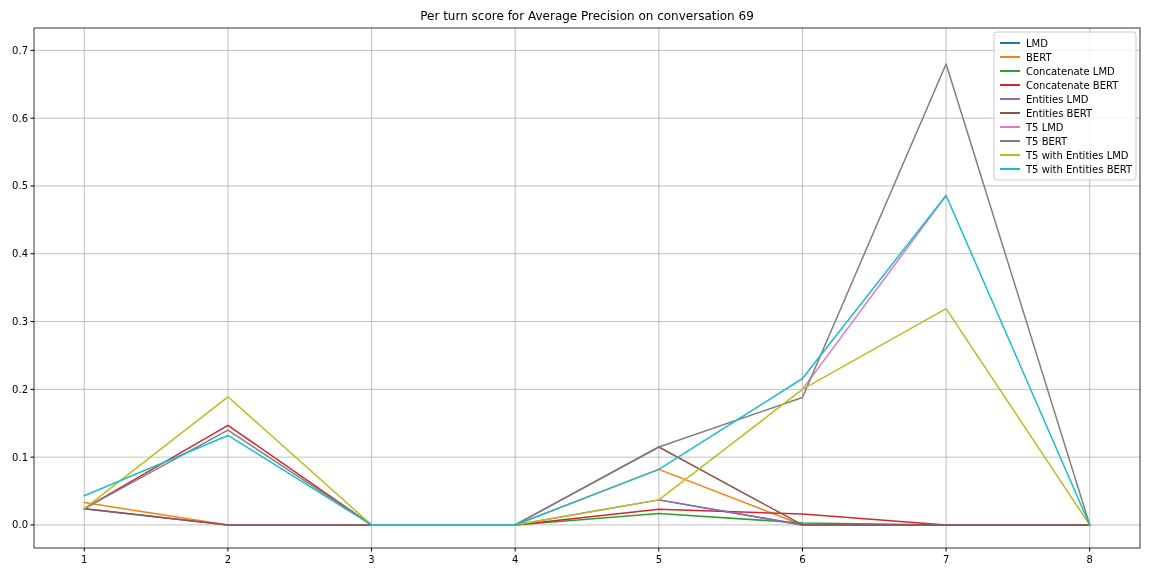 The image size is (1152, 576). Describe the element at coordinates (1047, 141) in the screenshot. I see `legend-label: T5 BERT` at that location.